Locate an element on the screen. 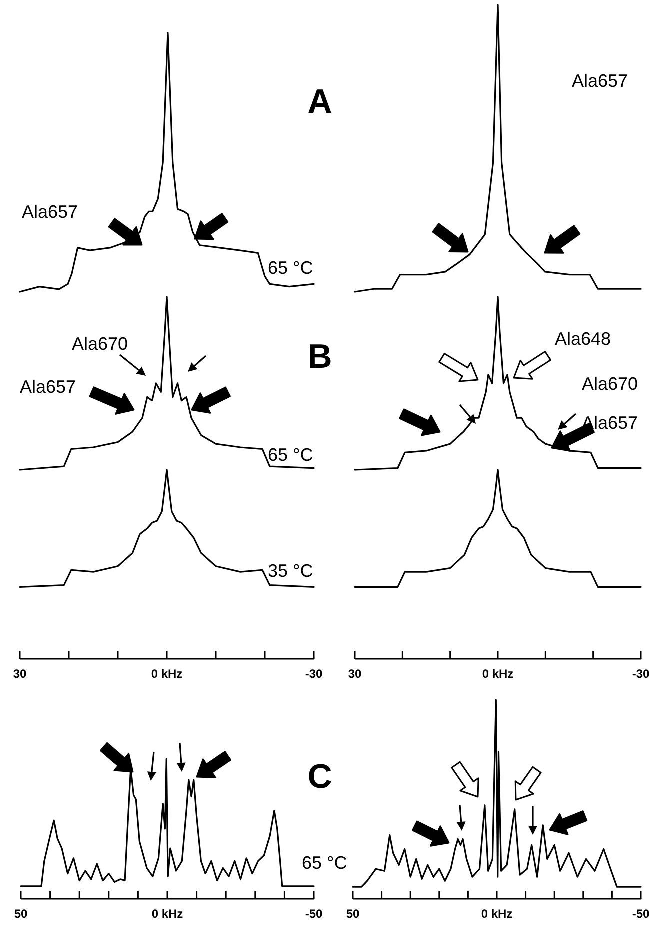  annotation: 35 °C is located at coordinates (291, 571).